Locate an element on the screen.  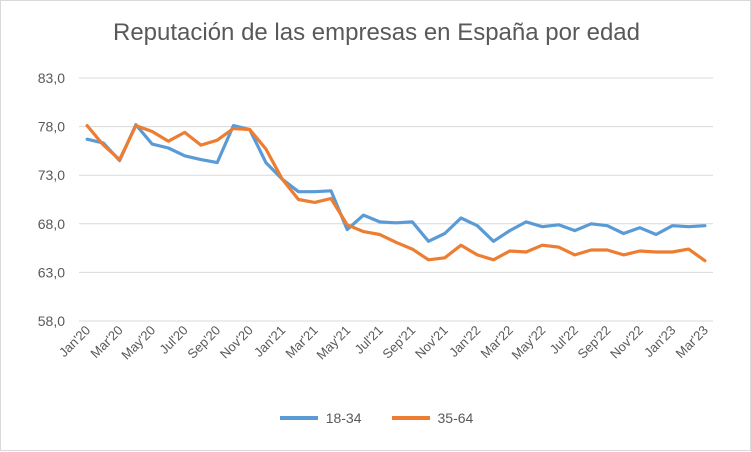
legend: 18-34 35-64 is located at coordinates (376, 418).